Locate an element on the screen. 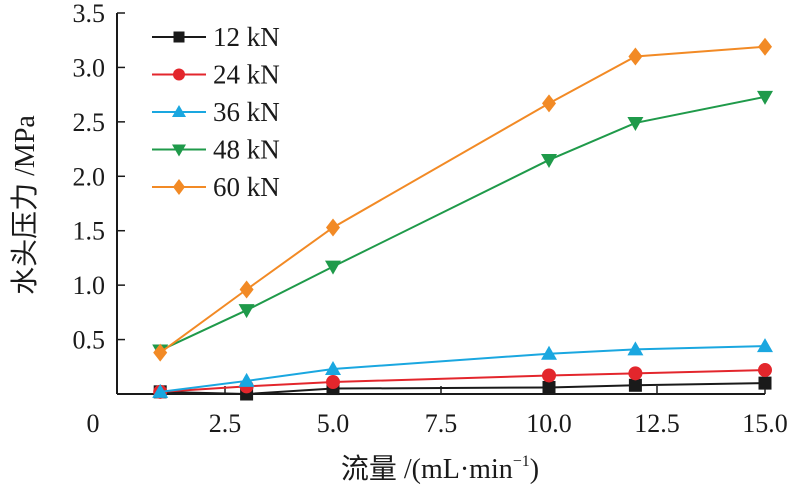 This screenshot has height=492, width=796. legend-label: 36 kN is located at coordinates (246, 112).